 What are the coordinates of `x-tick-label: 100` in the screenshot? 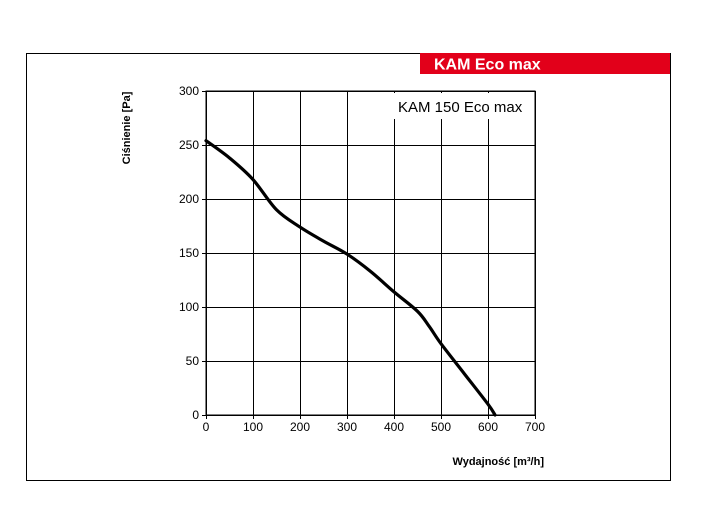 It's located at (253, 427).